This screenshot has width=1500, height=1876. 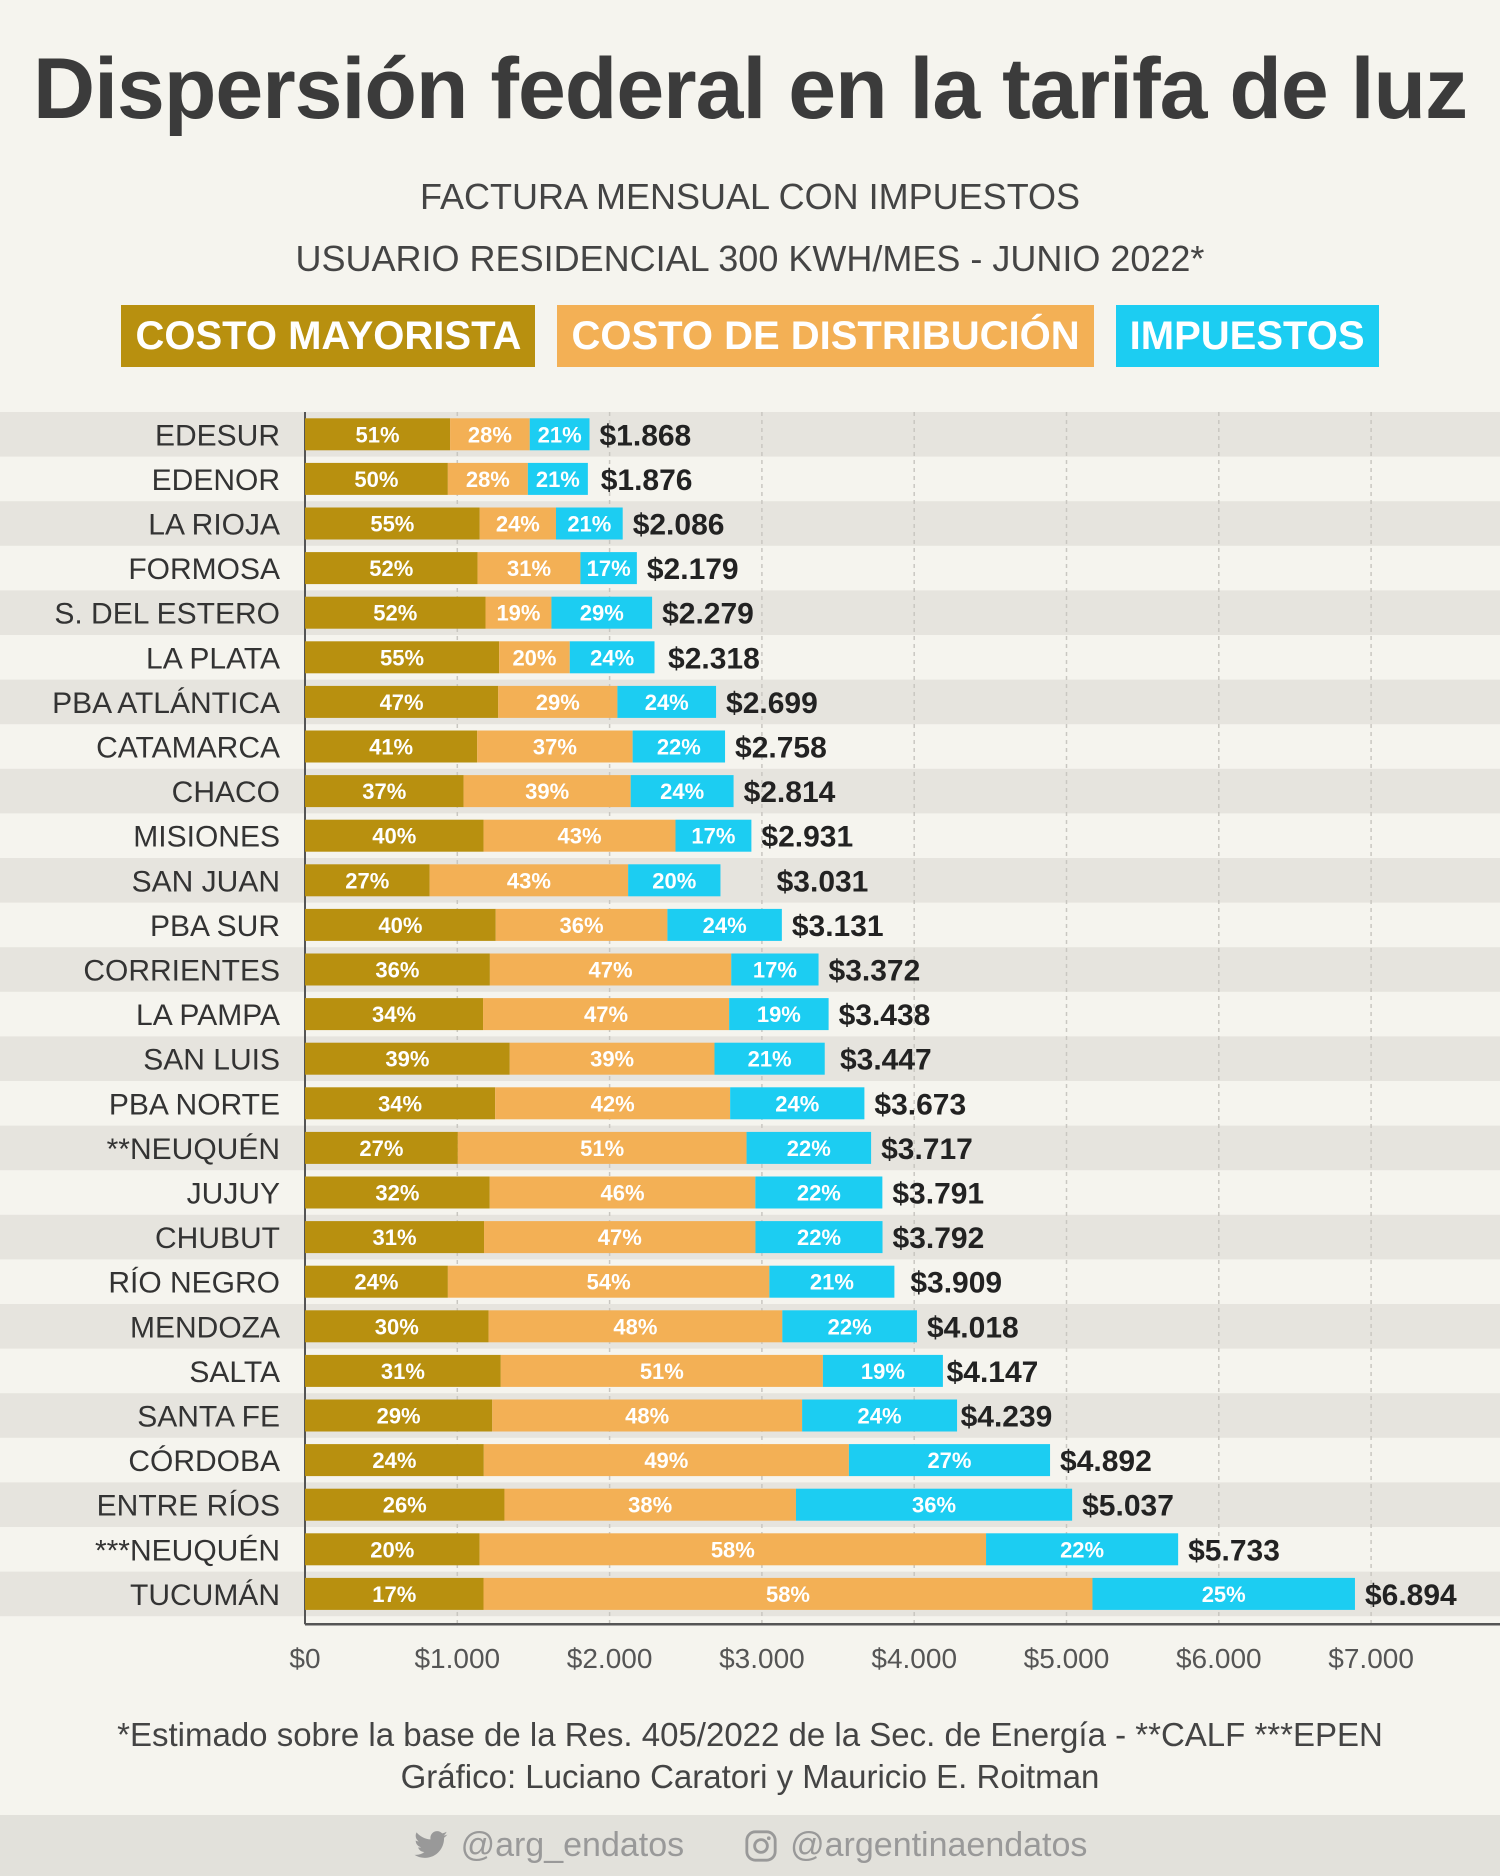 I want to click on segment-pct-label: 40%, so click(x=400, y=925).